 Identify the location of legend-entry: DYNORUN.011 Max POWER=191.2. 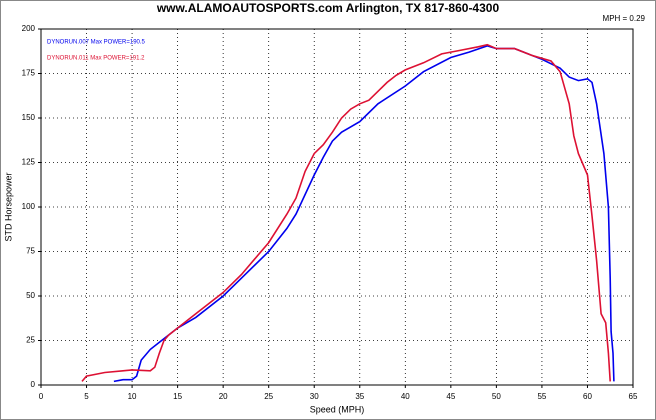
(96, 59).